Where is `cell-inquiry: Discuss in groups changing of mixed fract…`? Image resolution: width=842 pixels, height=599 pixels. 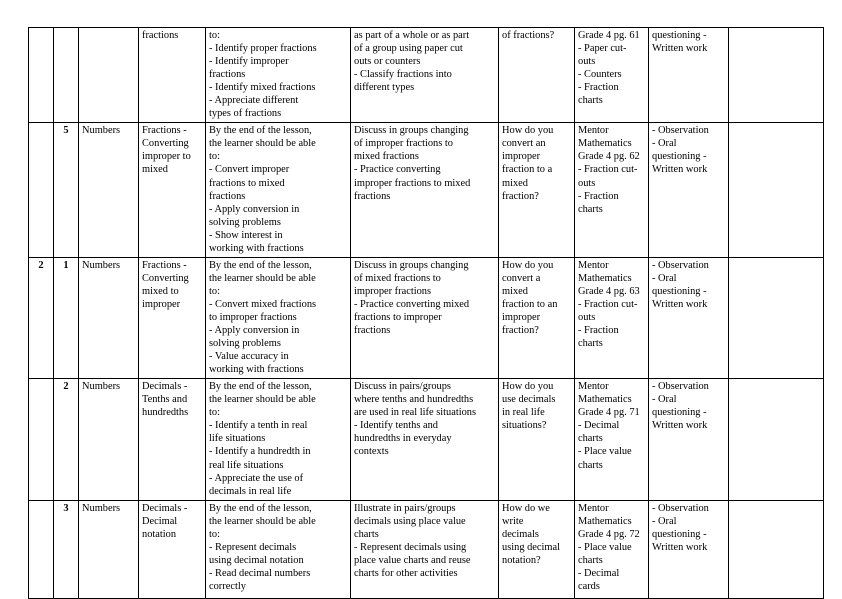 cell-inquiry: Discuss in groups changing of mixed fract… is located at coordinates (424, 318).